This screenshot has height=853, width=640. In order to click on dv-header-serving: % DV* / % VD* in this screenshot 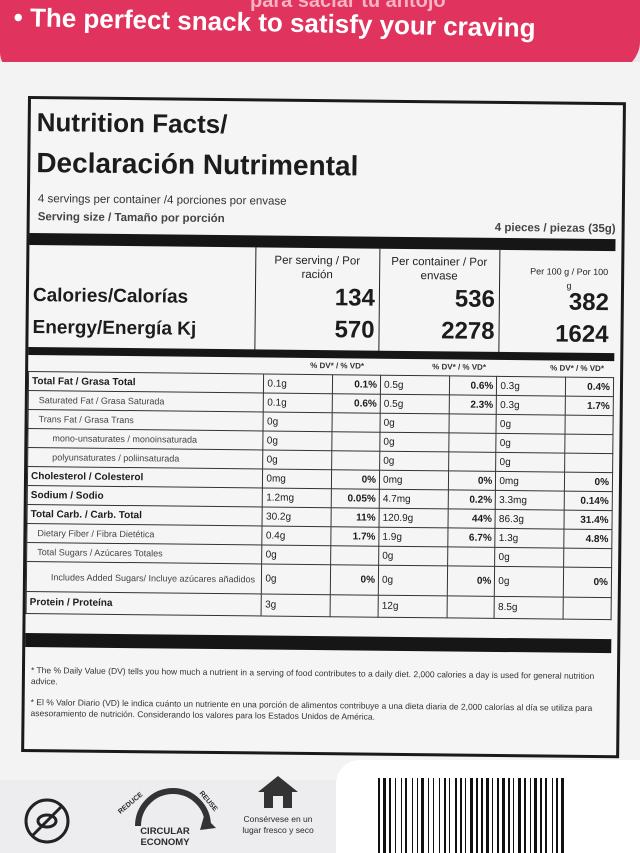, I will do `click(337, 365)`.